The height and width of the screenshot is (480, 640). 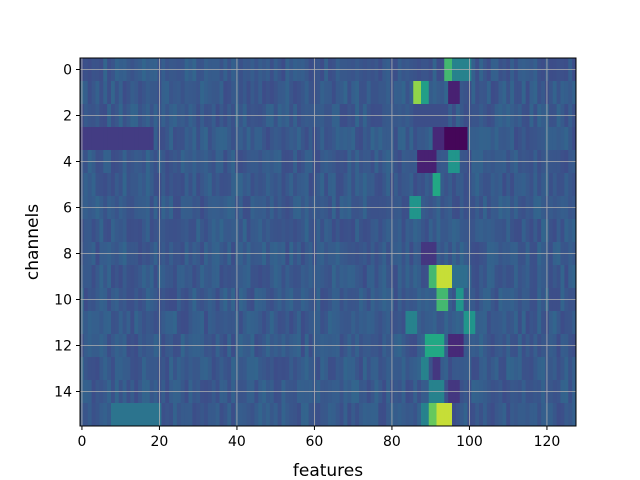 I want to click on y-tick-label: 2, so click(x=67, y=117).